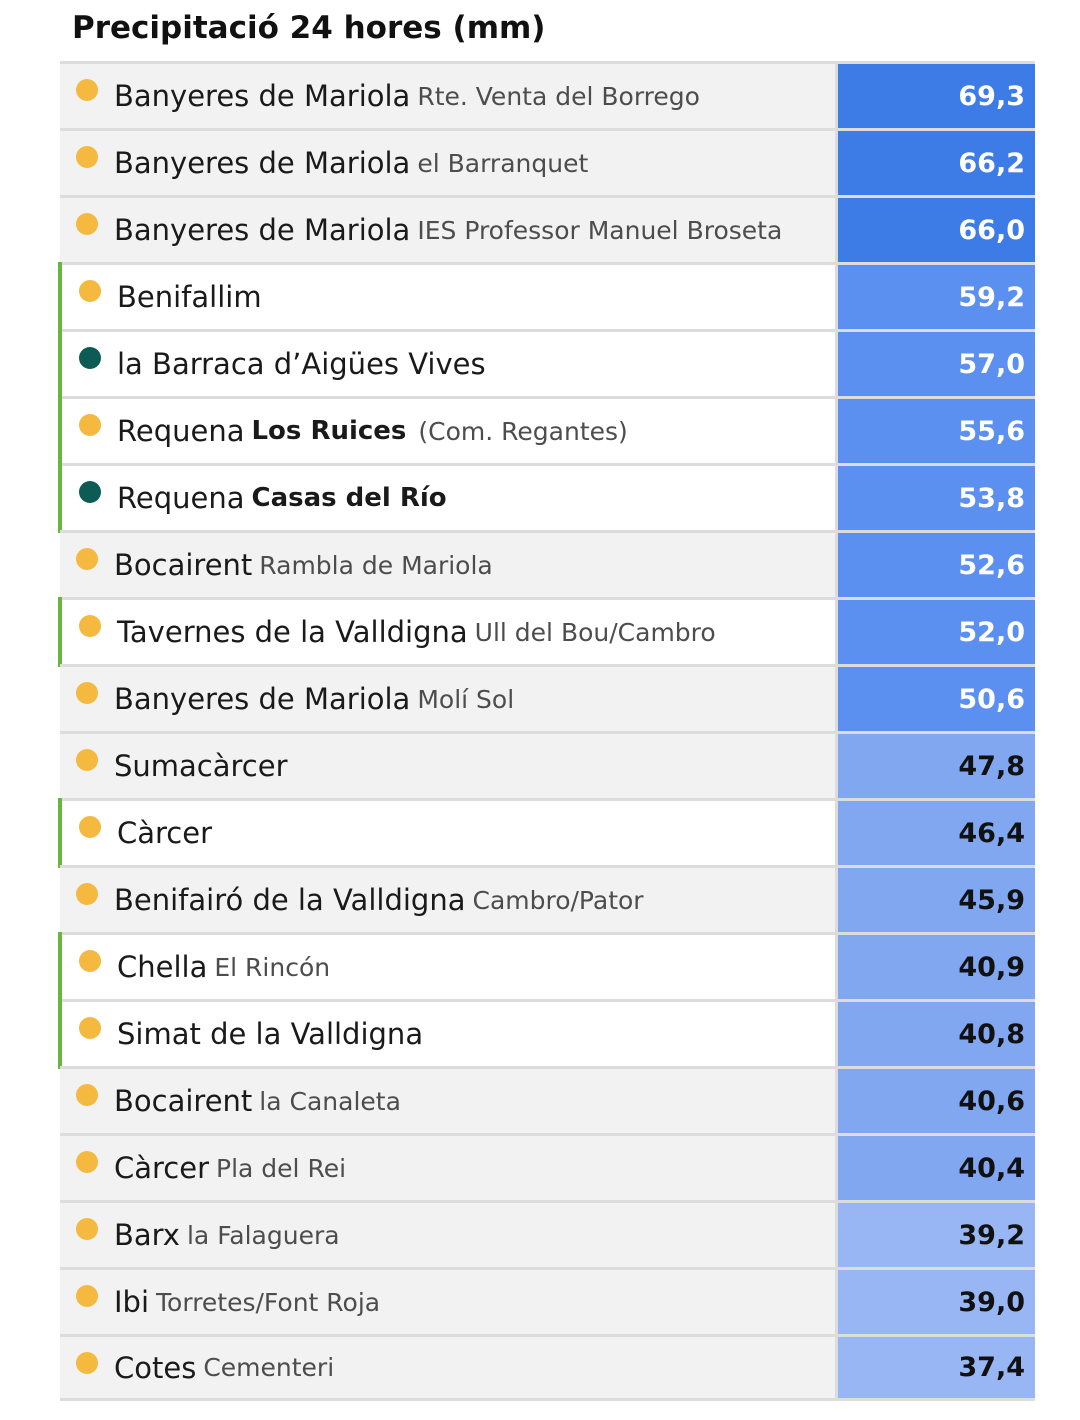 This screenshot has width=1080, height=1420. What do you see at coordinates (558, 900) in the screenshot?
I see `station-name: Cambro/Pator` at bounding box center [558, 900].